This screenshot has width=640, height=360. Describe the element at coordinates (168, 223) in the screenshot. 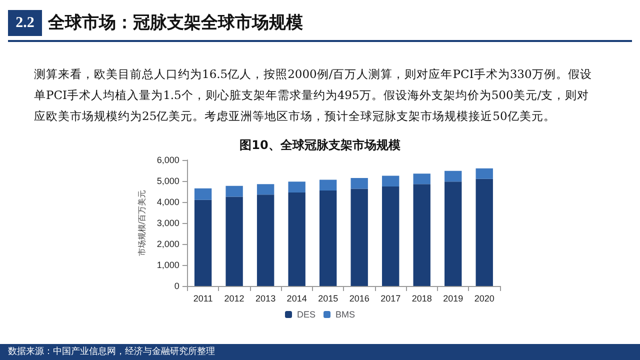

I see `y-tick-label: 3,000` at that location.